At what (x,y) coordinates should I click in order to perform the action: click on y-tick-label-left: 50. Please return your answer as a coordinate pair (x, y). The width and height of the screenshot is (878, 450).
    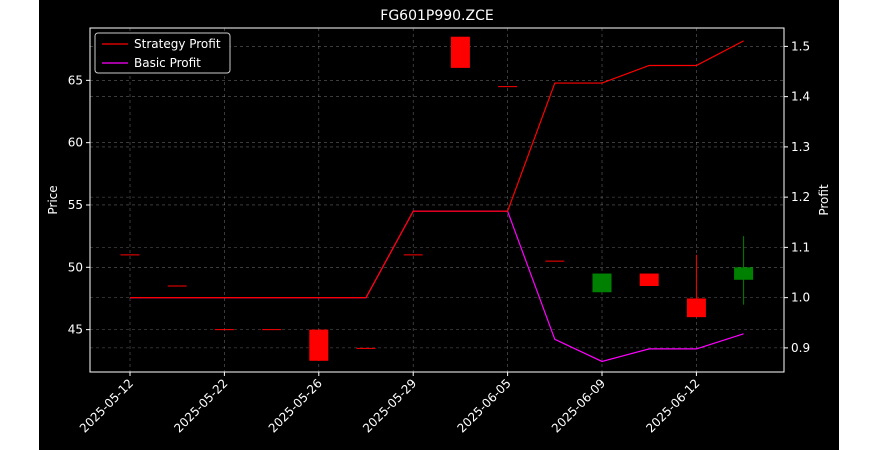
    Looking at the image, I should click on (75, 267).